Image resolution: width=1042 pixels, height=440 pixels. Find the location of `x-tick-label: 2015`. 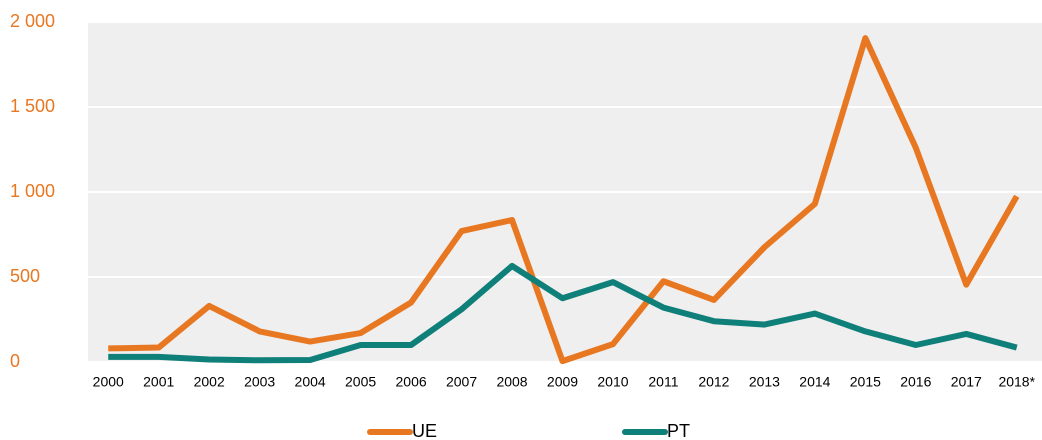

x-tick-label: 2015 is located at coordinates (865, 382).